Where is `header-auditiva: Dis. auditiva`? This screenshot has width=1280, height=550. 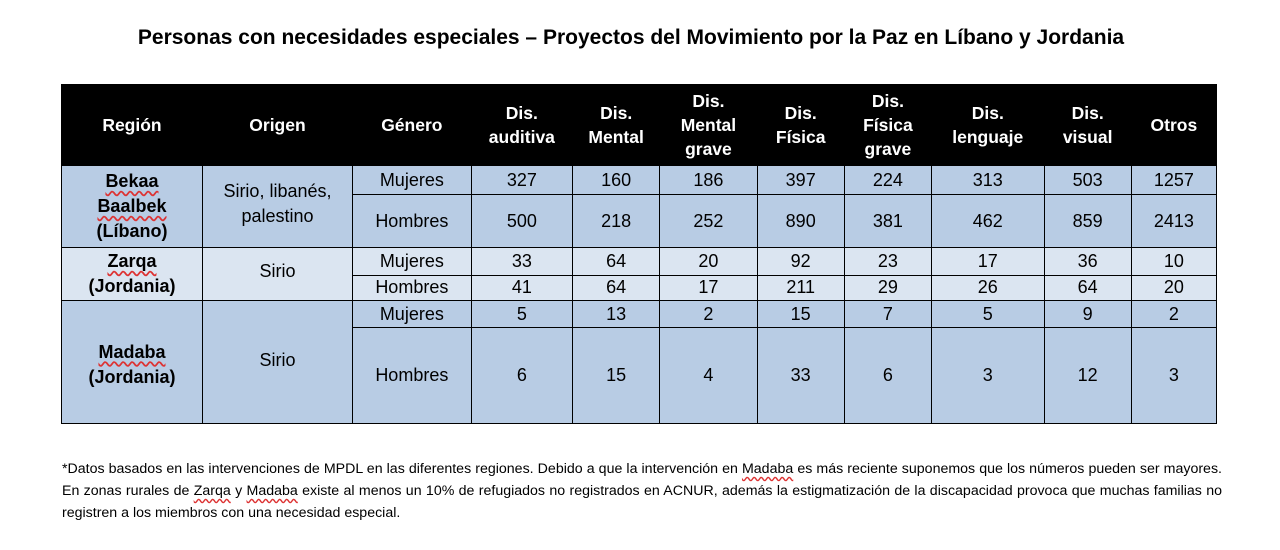
header-auditiva: Dis. auditiva is located at coordinates (522, 125).